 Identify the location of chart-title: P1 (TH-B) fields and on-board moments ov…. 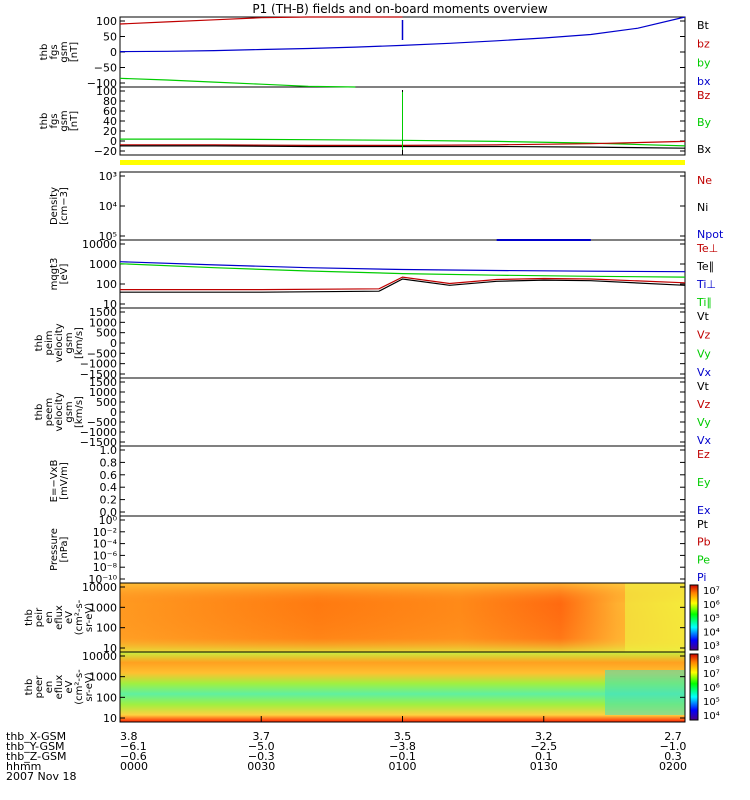
(400, 9).